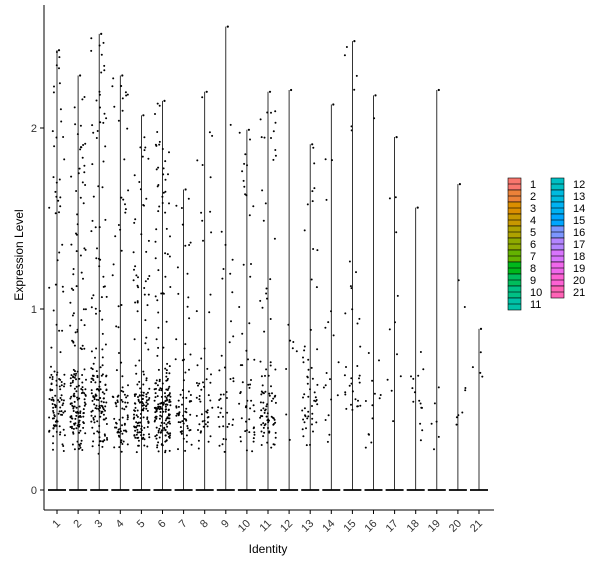  Describe the element at coordinates (521, 220) in the screenshot. I see `legend-item-4: 4` at that location.